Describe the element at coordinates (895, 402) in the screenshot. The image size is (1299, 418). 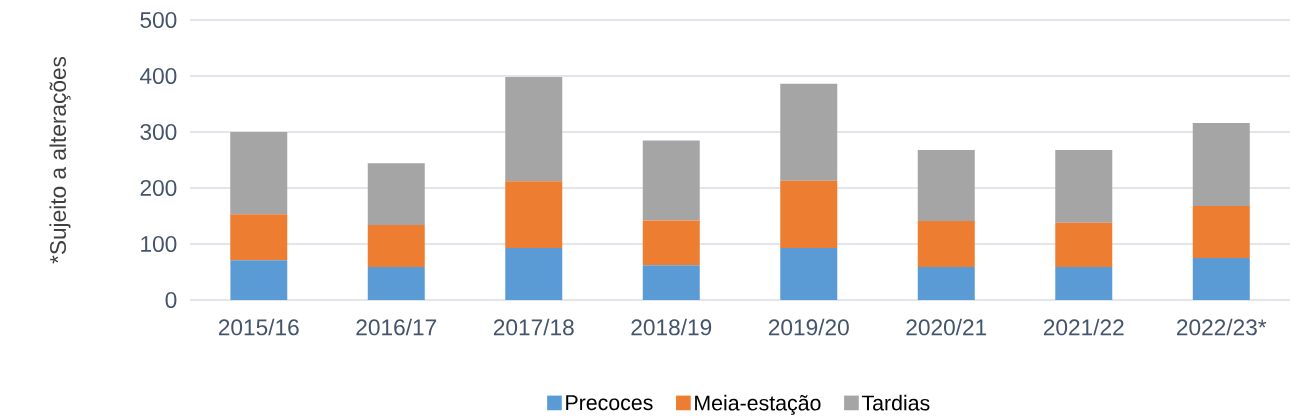
I see `legend-label: Tardias` at that location.